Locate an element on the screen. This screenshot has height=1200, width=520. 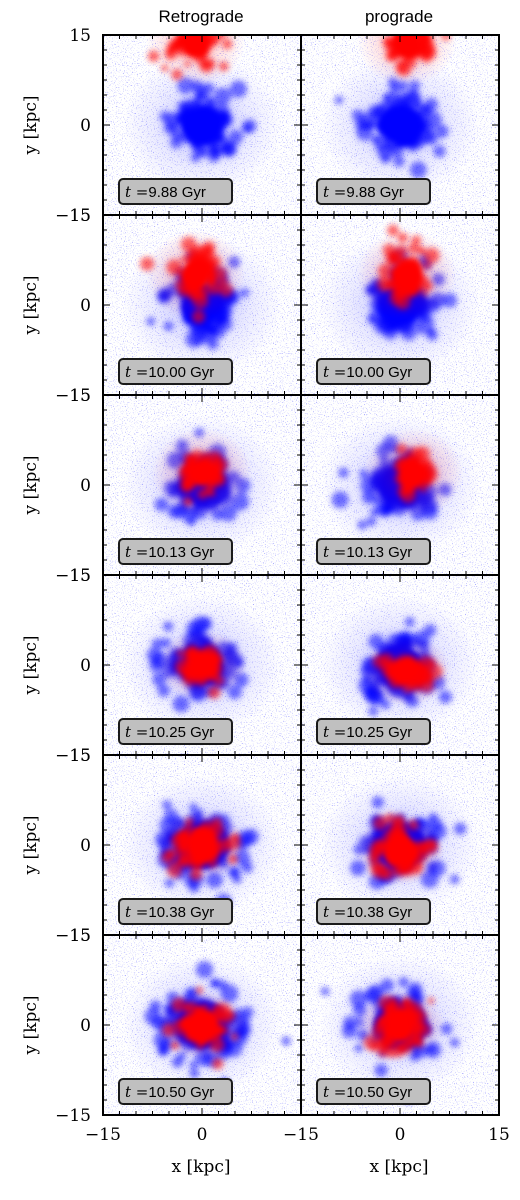
x-axis-label-right: x [kpc] is located at coordinates (399, 1167).